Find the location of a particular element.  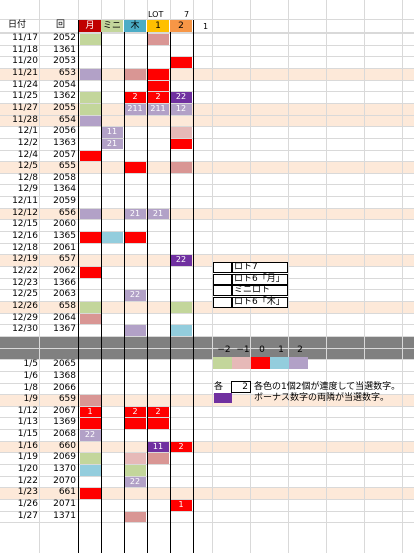

row-date: 12/22 is located at coordinates (25, 271).